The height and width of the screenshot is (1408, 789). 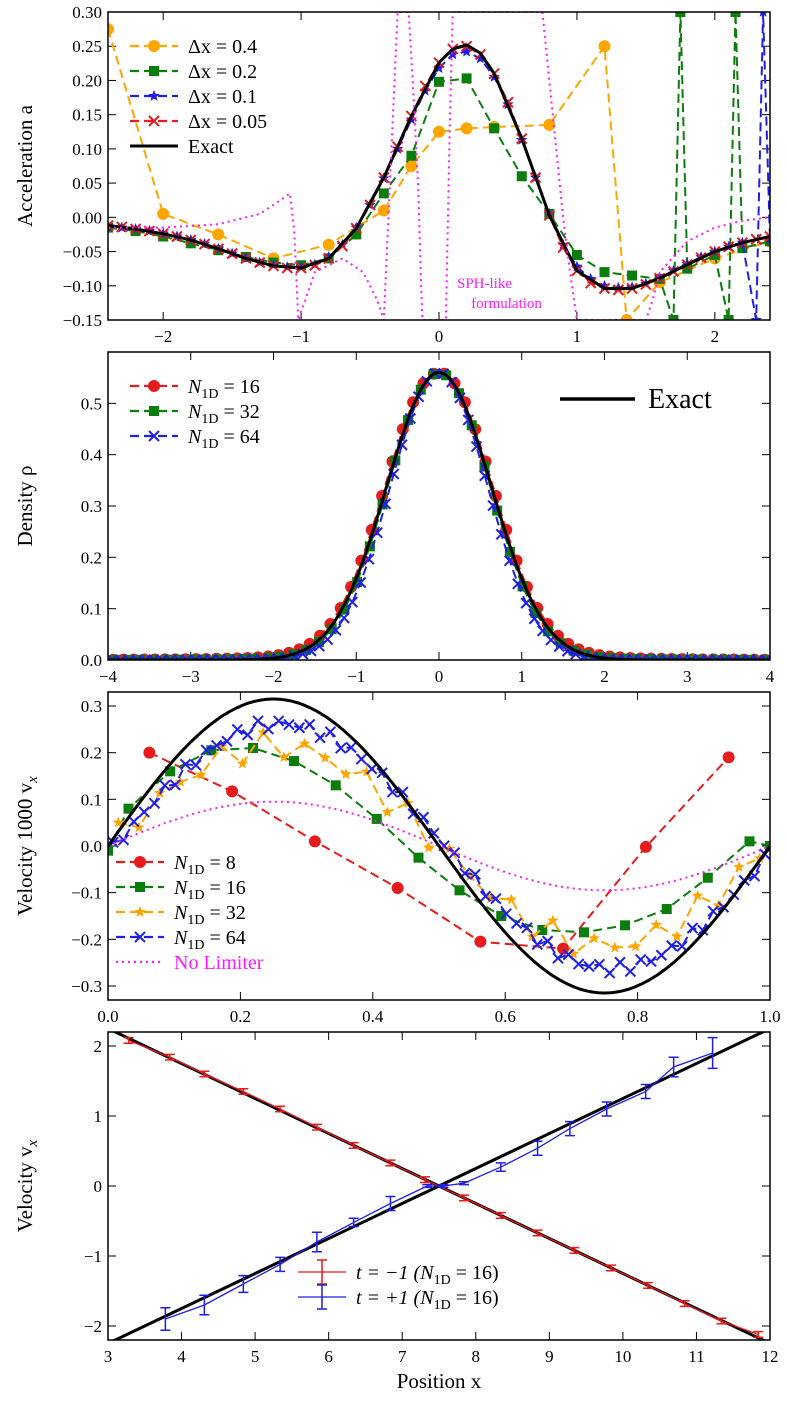 What do you see at coordinates (98, 1186) in the screenshot?
I see `y-tick-label: 0` at bounding box center [98, 1186].